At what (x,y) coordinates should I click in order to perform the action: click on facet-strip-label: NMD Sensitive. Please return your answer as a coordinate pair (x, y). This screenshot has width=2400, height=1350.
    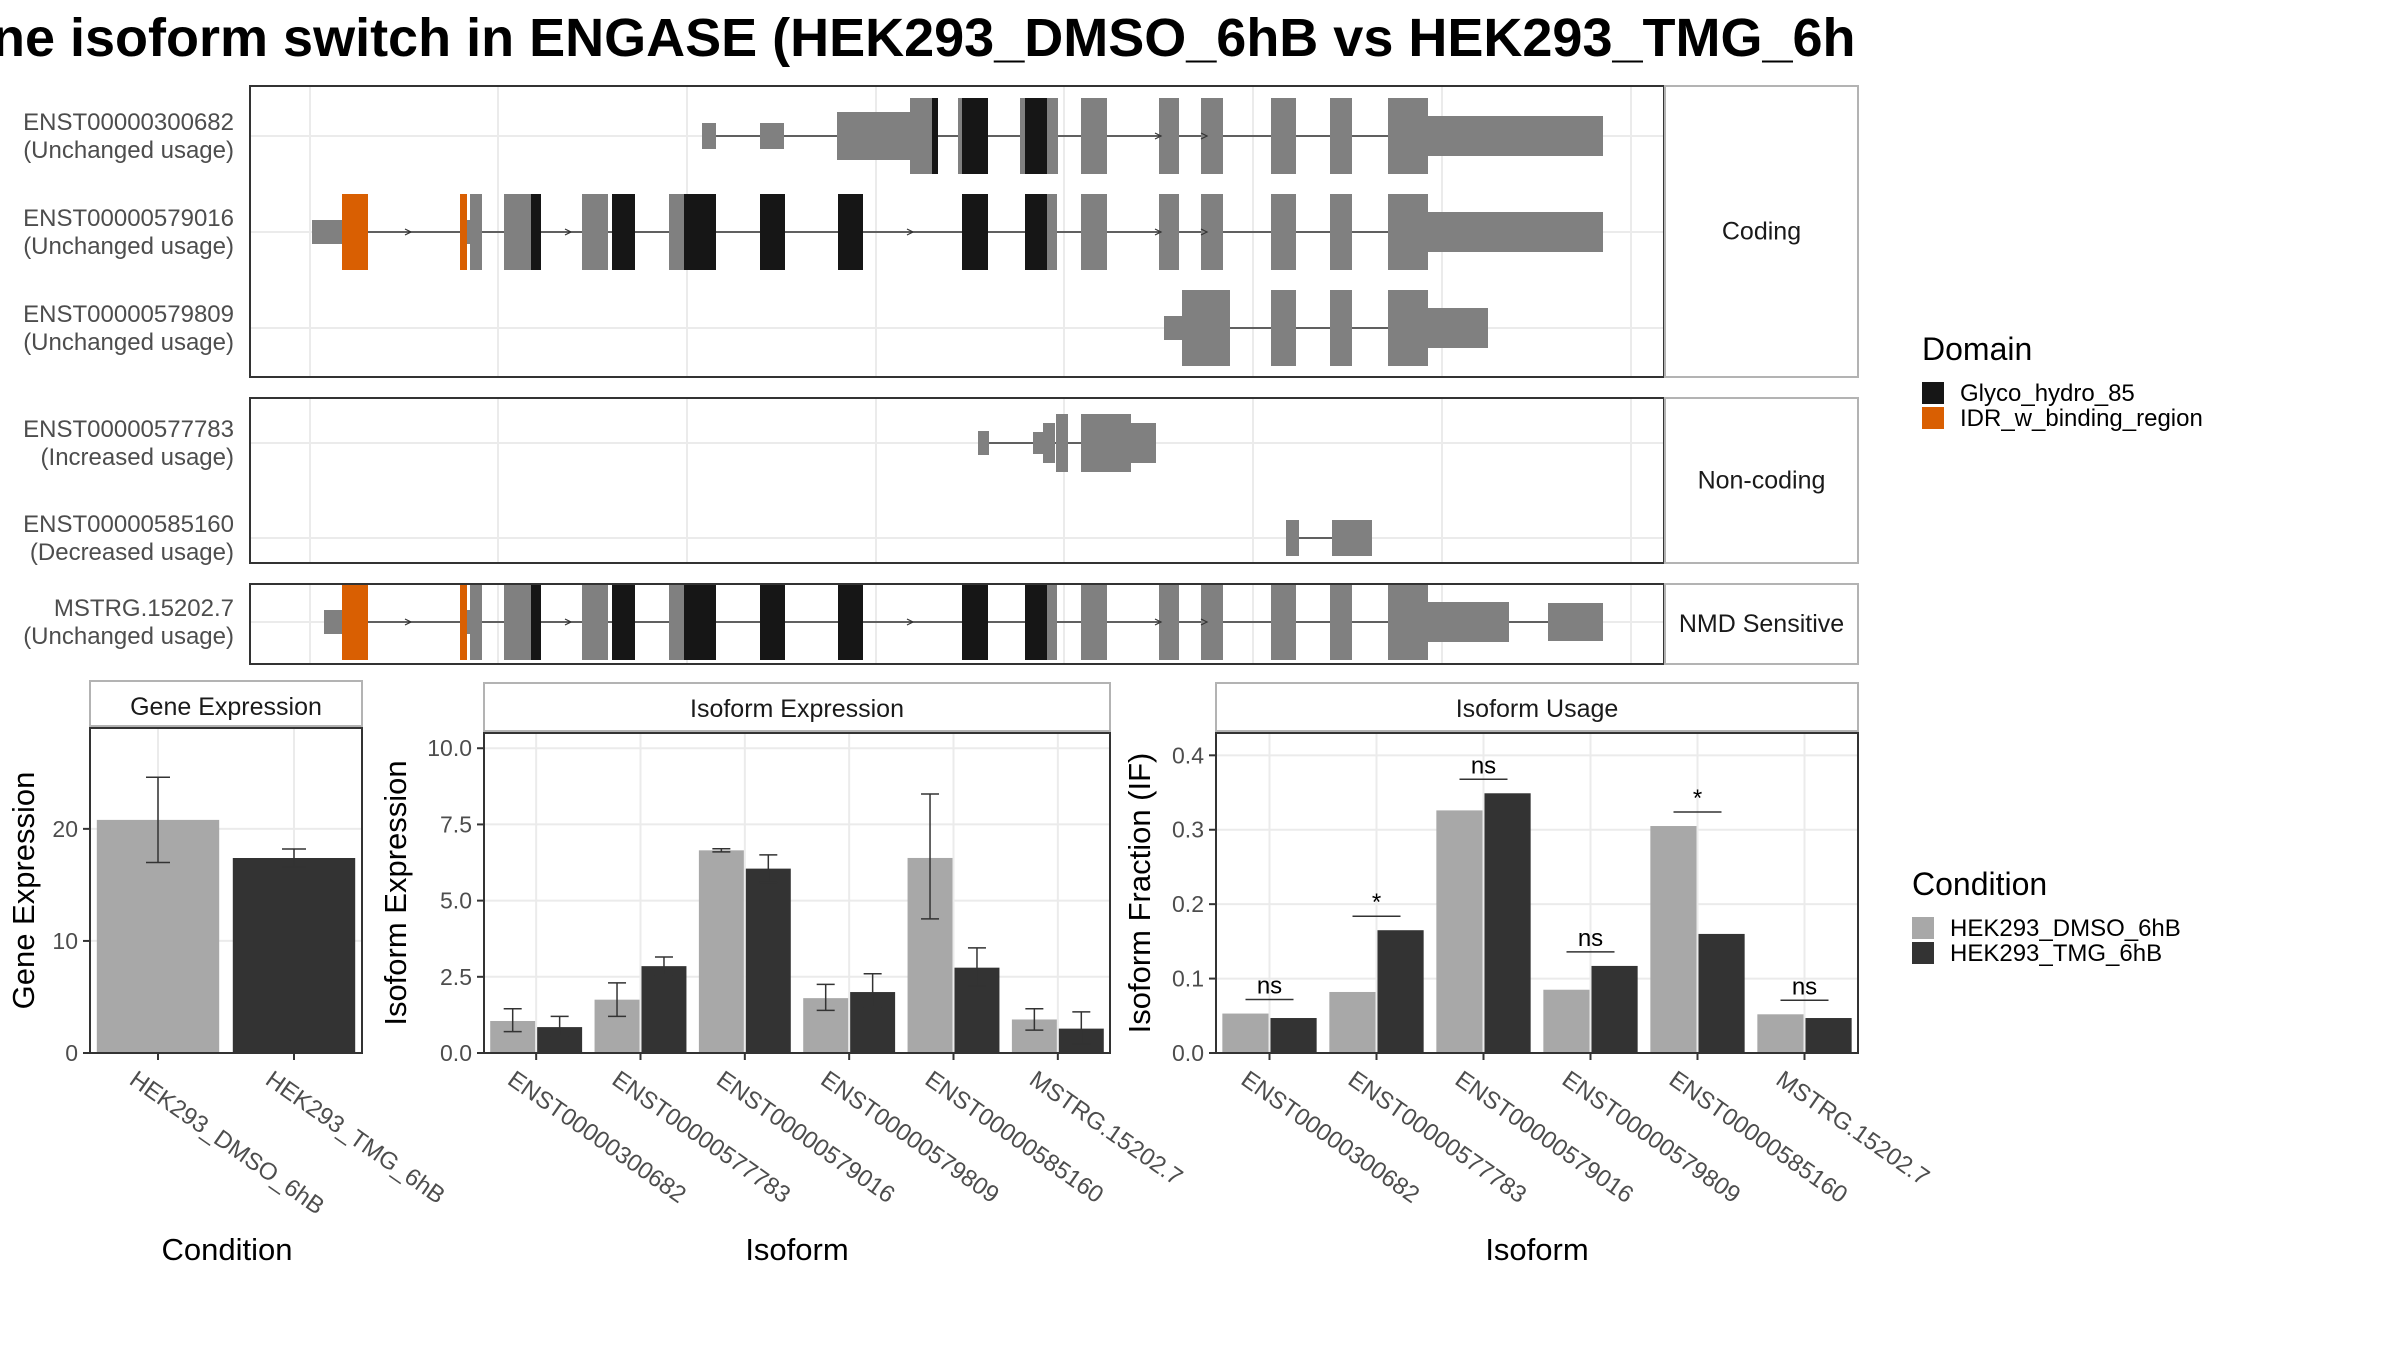
    Looking at the image, I should click on (1761, 624).